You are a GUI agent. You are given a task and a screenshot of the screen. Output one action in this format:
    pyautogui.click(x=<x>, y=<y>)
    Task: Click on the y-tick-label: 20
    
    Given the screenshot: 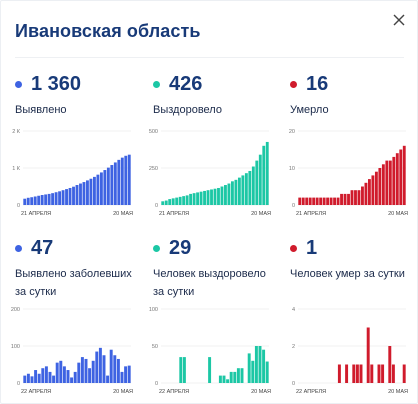 What is the action you would take?
    pyautogui.click(x=292, y=132)
    